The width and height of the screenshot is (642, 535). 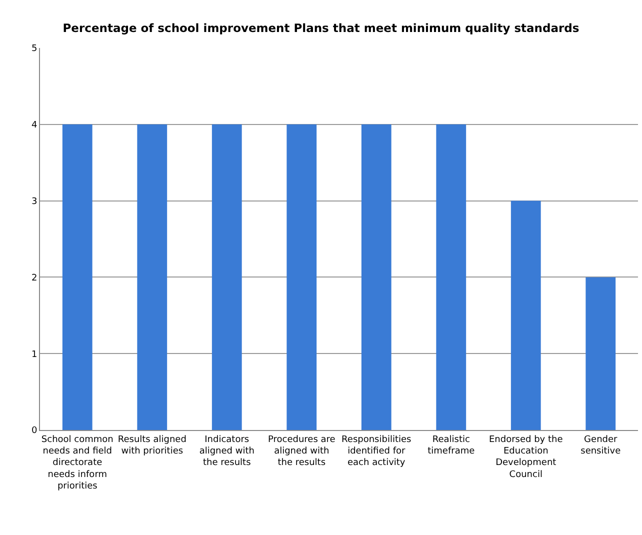 What do you see at coordinates (152, 445) in the screenshot?
I see `x-tick-label: Results aligned with priorities` at bounding box center [152, 445].